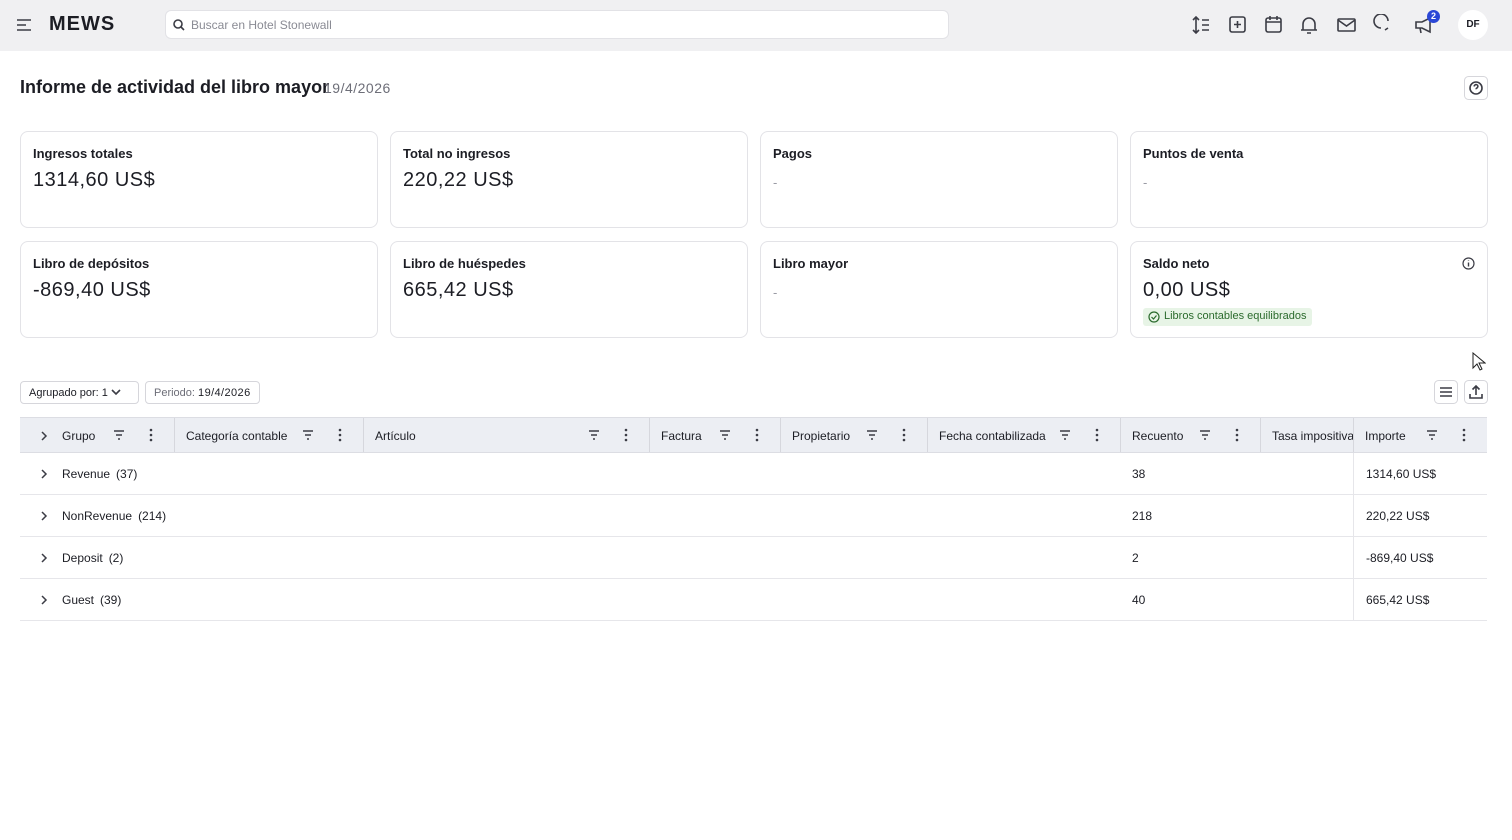  What do you see at coordinates (458, 180) in the screenshot?
I see `card-value: 220,22 US$` at bounding box center [458, 180].